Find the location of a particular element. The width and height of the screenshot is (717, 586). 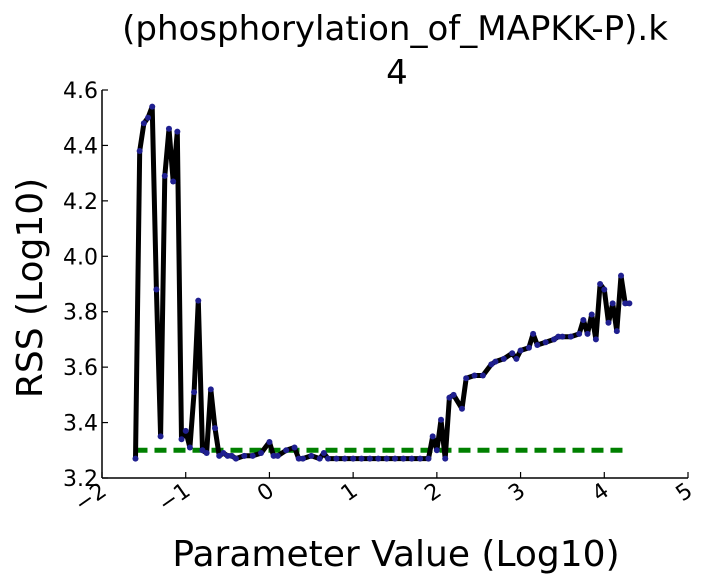

x-tick-label: 4 is located at coordinates (601, 492).